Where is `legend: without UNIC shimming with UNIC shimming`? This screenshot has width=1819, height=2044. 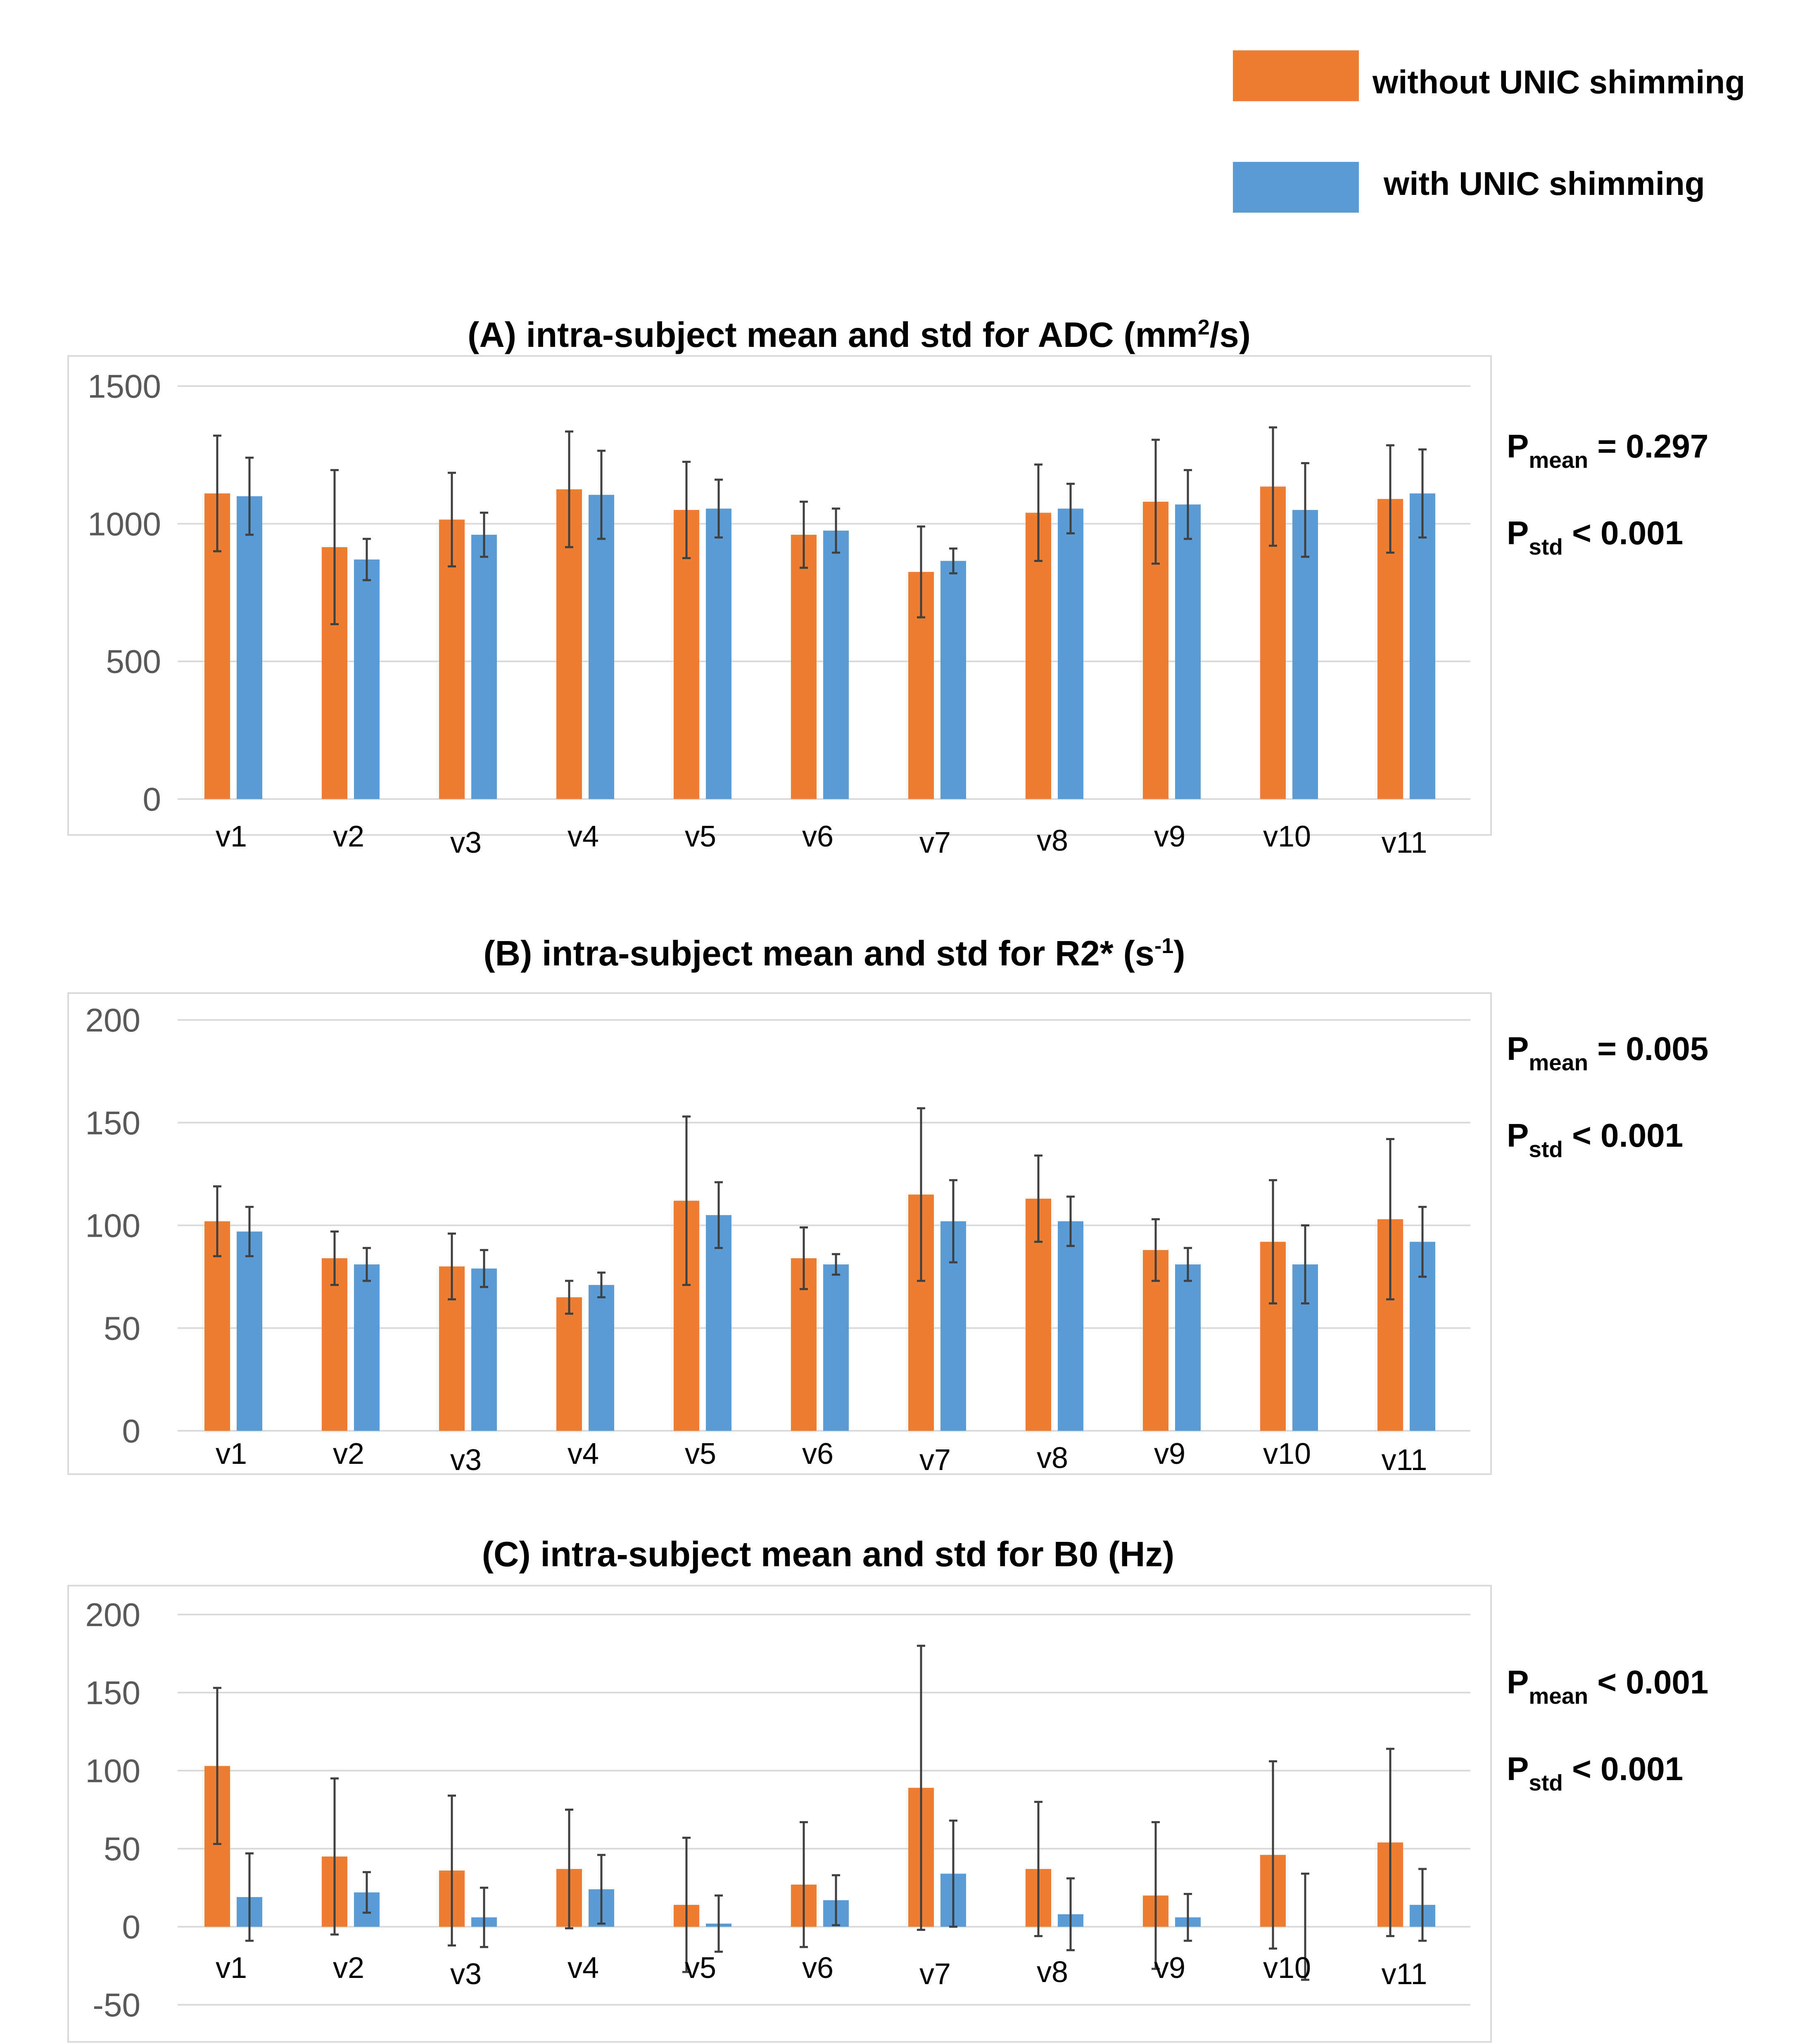 legend: without UNIC shimming with UNIC shimming is located at coordinates (1489, 131).